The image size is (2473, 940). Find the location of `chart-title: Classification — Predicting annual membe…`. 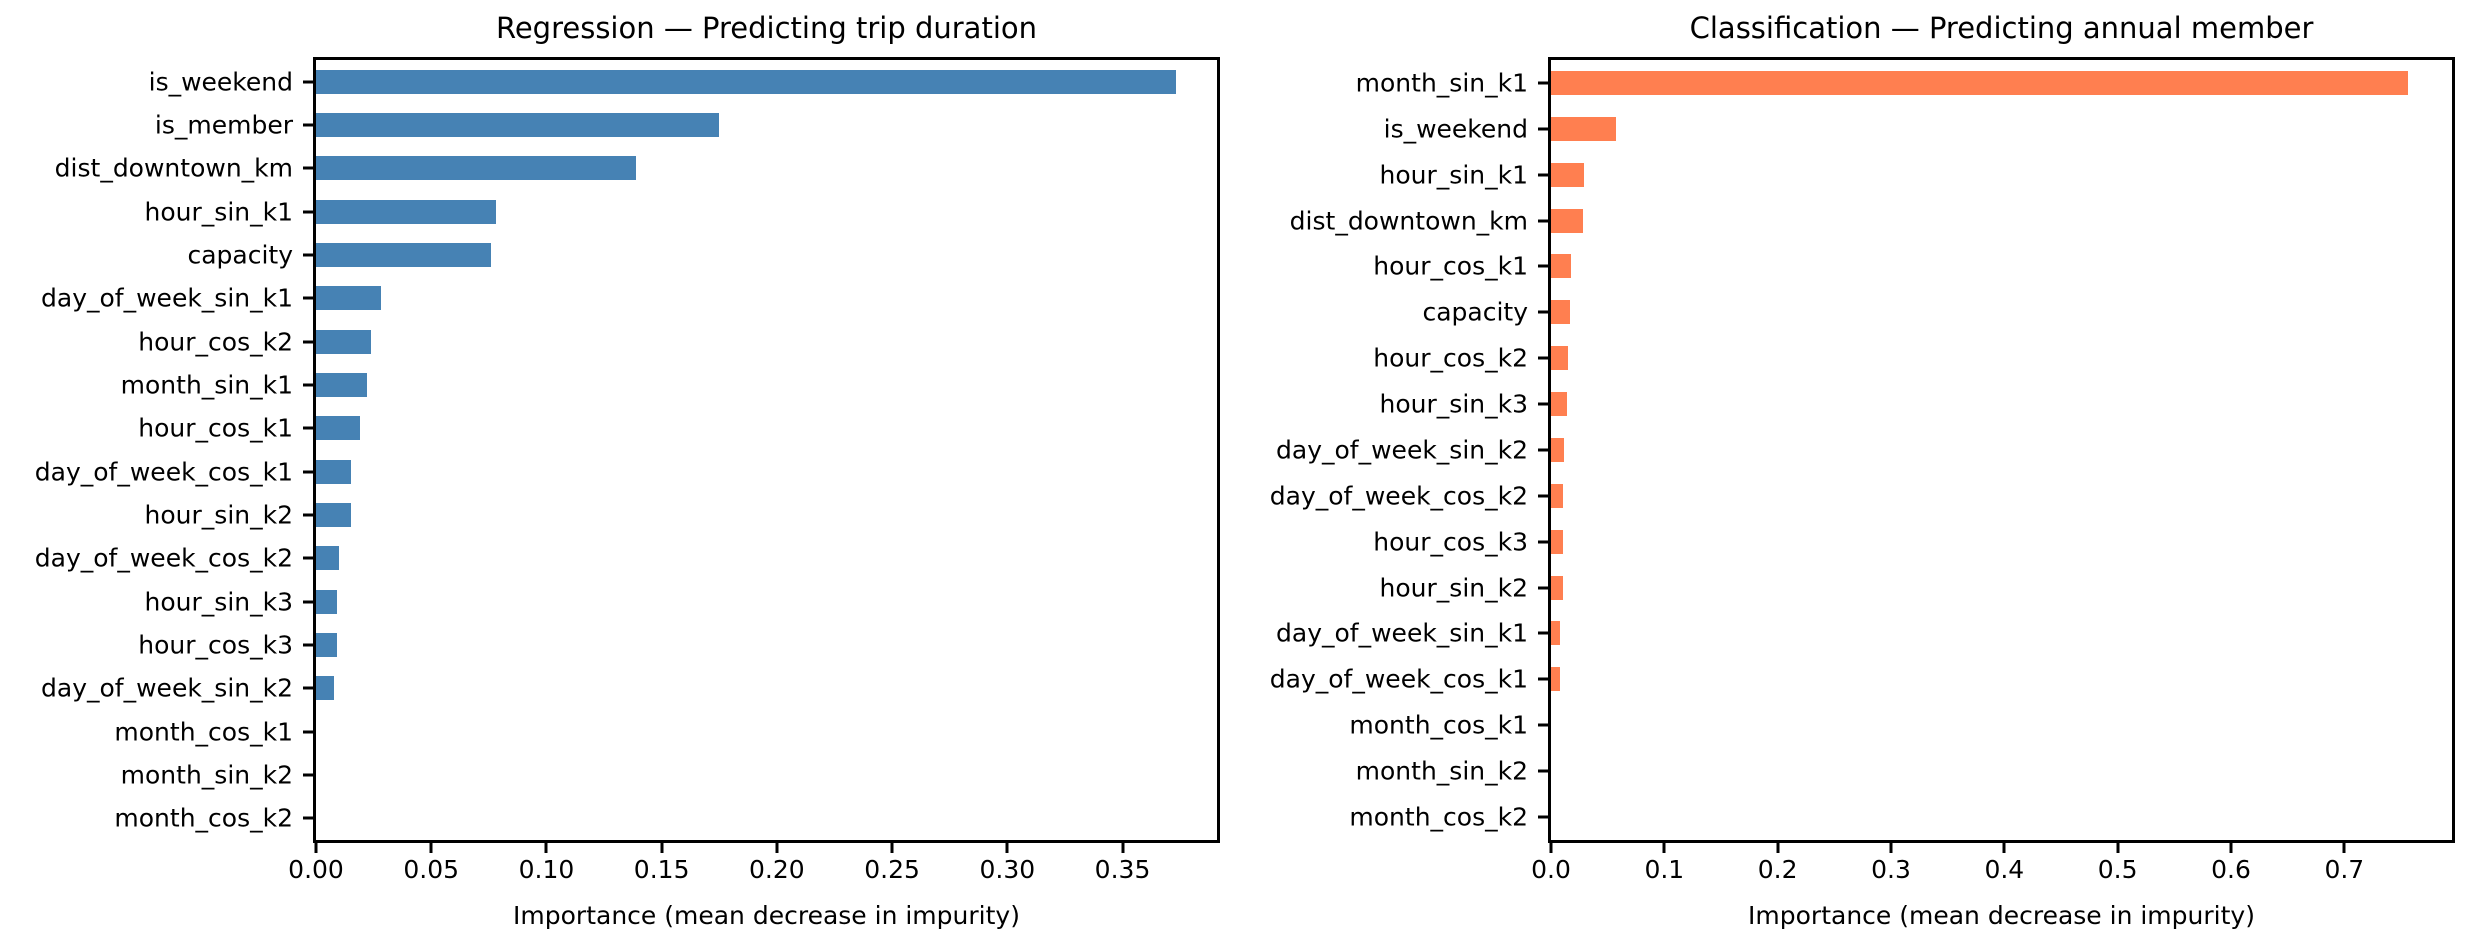

chart-title: Classification — Predicting annual membe… is located at coordinates (2001, 28).